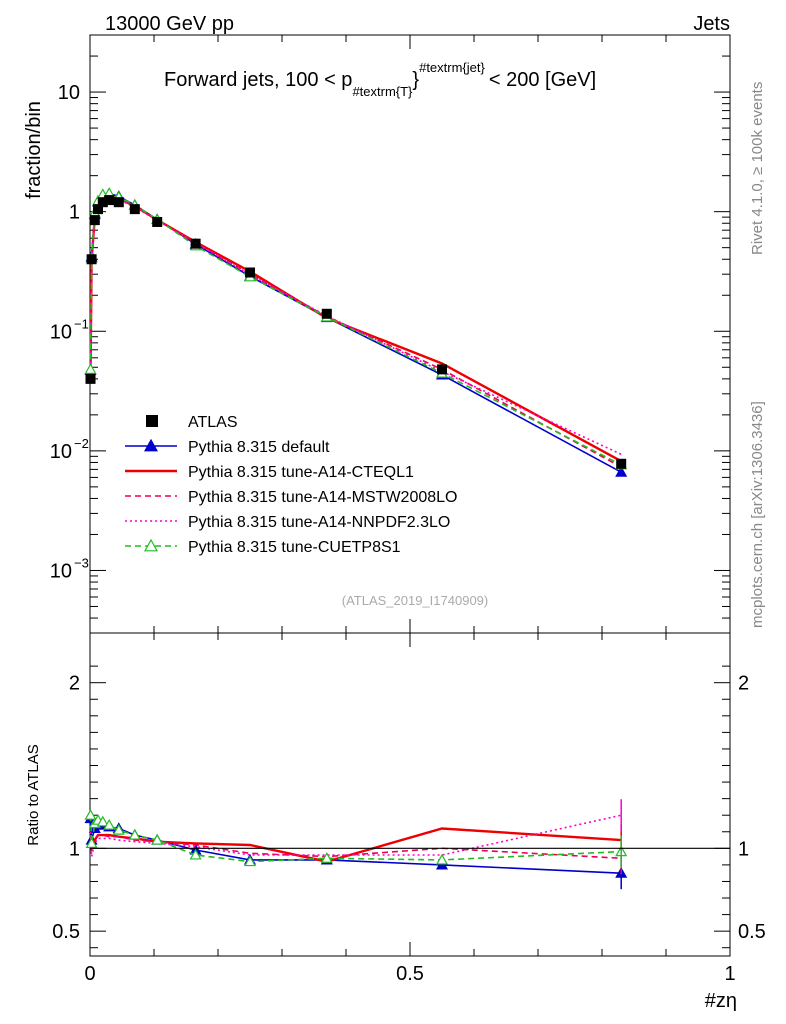 The image size is (786, 1024). What do you see at coordinates (74, 684) in the screenshot?
I see `ratio-tick-label: 2` at bounding box center [74, 684].